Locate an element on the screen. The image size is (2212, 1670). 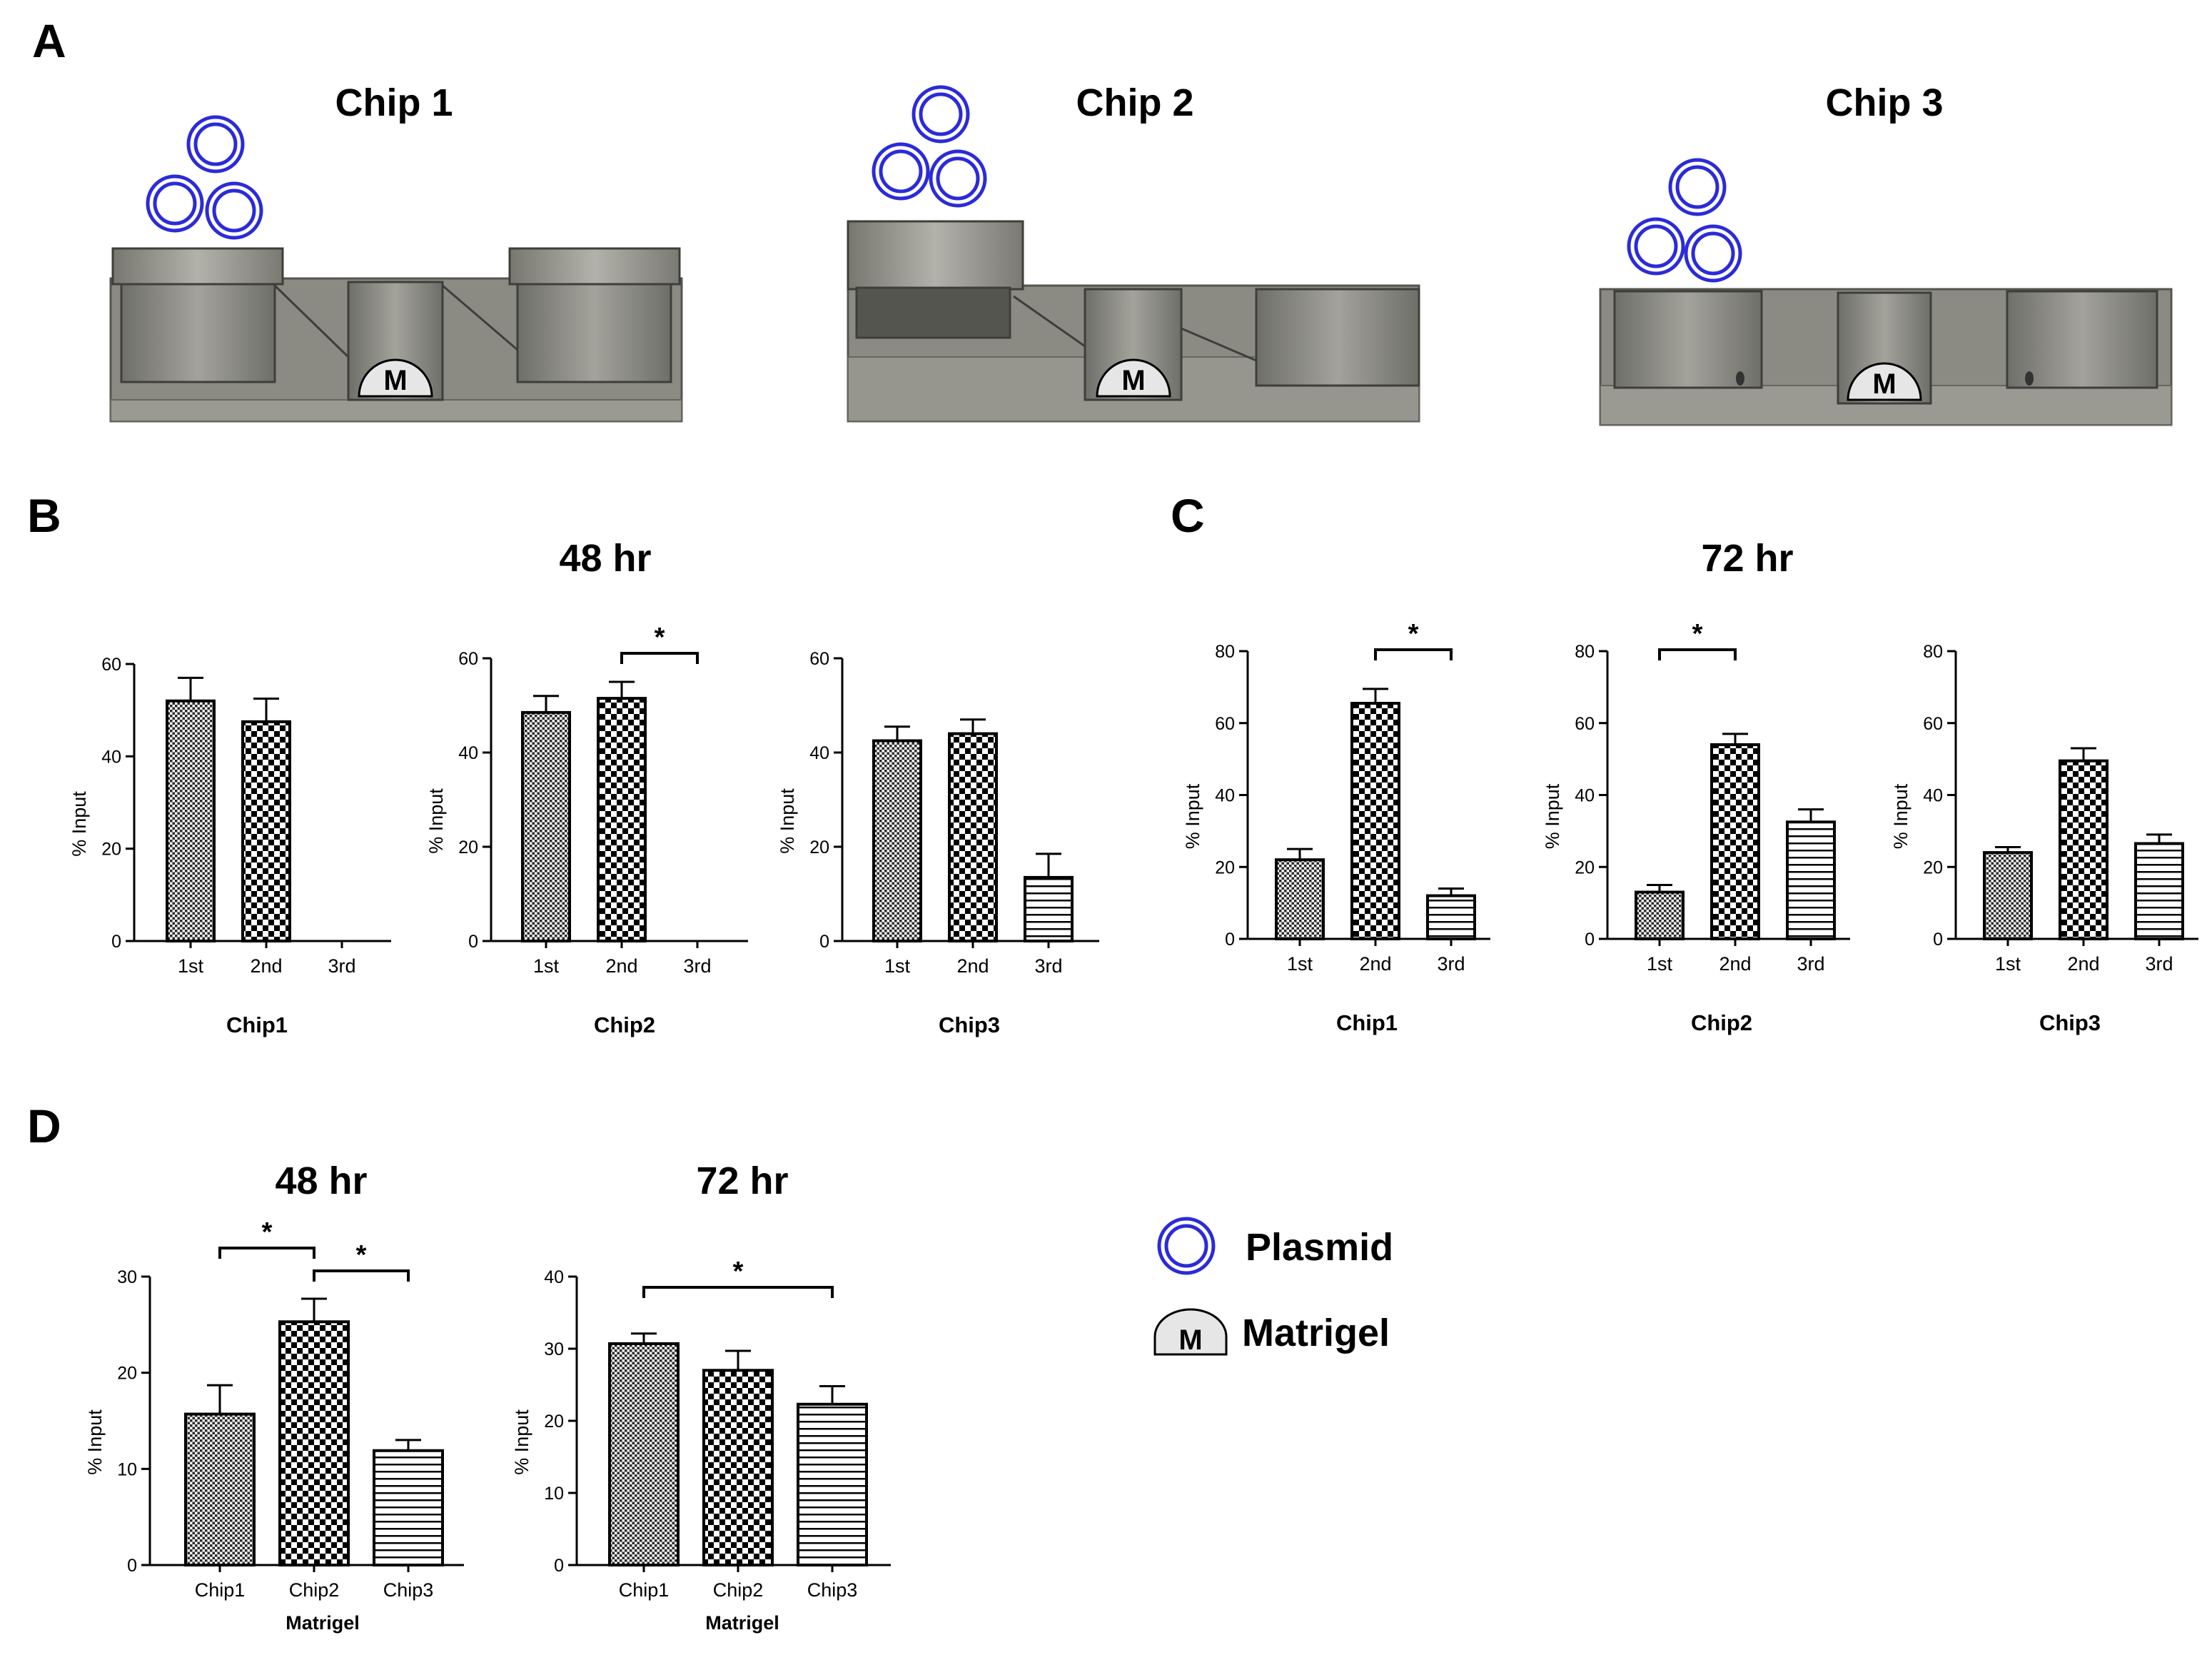
chip-1-matrigel-letter: M is located at coordinates (395, 380).